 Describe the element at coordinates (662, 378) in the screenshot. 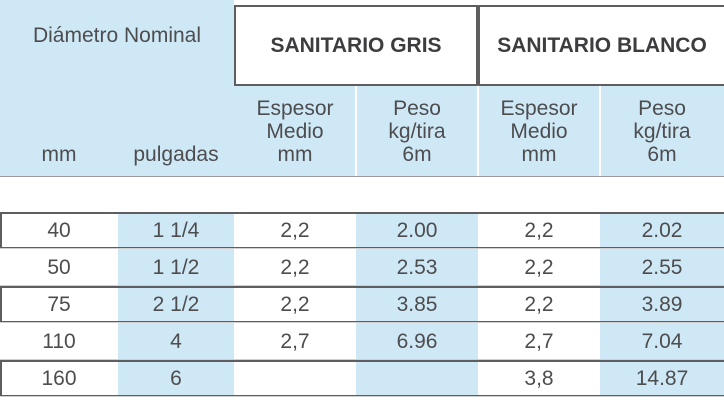

I see `table-cell-blanco-peso: 14.87` at that location.